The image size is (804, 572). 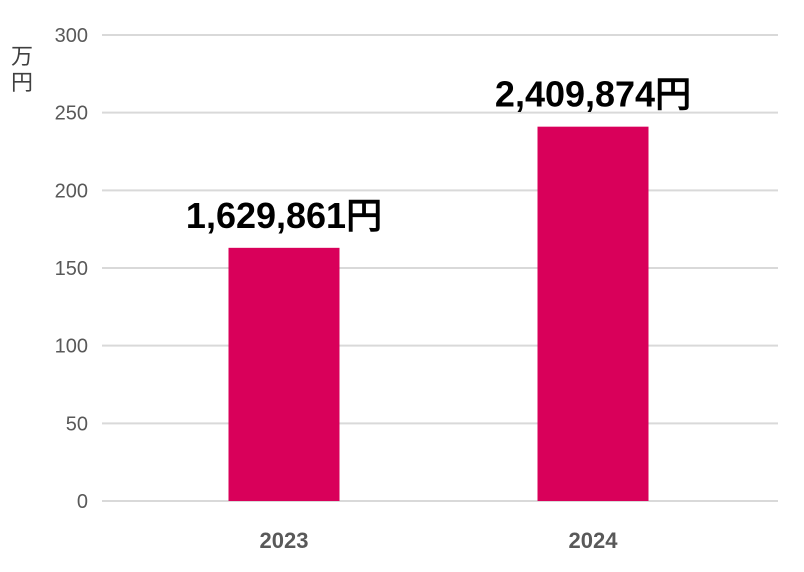 What do you see at coordinates (284, 374) in the screenshot?
I see `bar-2023` at bounding box center [284, 374].